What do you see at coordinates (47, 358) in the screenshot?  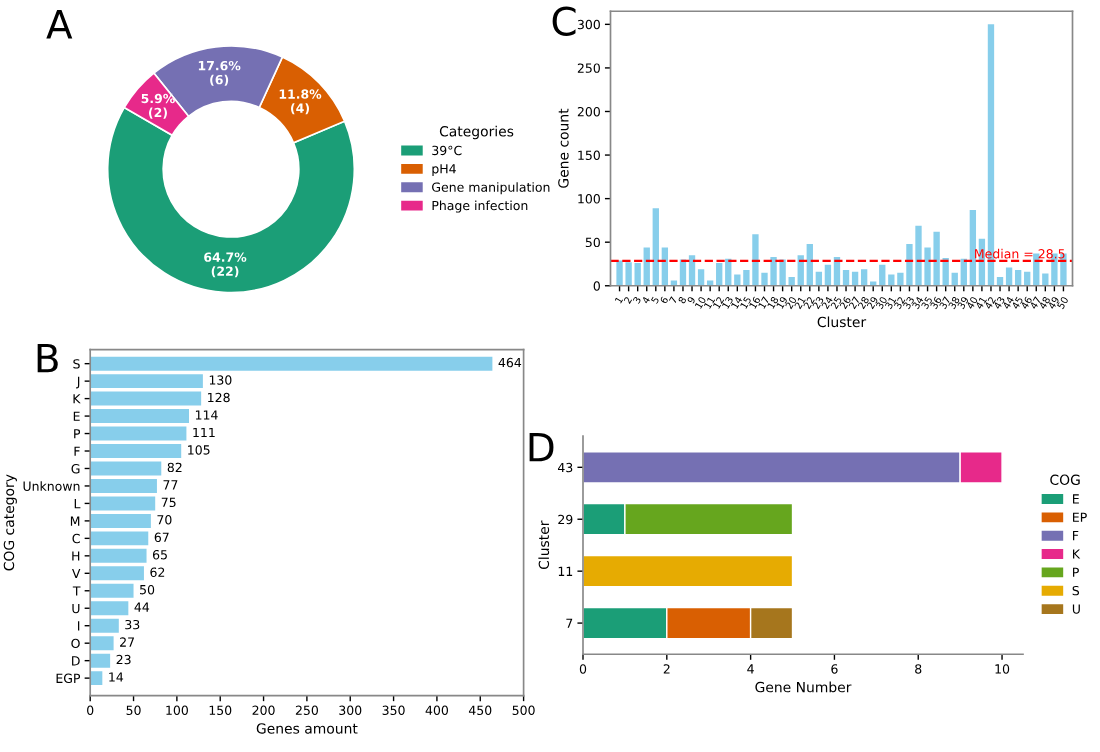 I see `chart-title: B` at bounding box center [47, 358].